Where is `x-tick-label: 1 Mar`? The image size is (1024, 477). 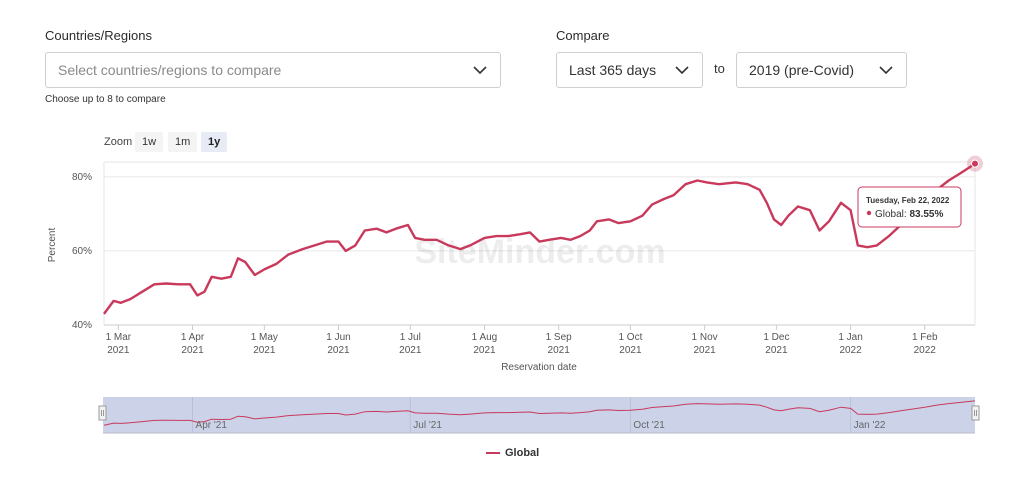 x-tick-label: 1 Mar is located at coordinates (119, 337).